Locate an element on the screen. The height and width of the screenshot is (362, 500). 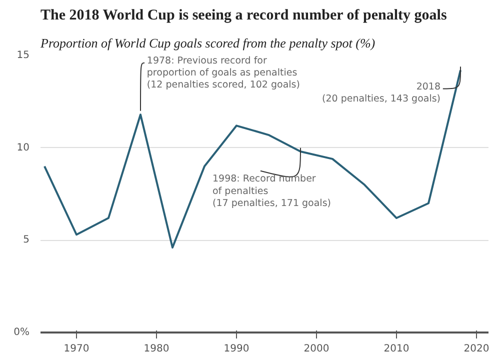
annotation: 2018 (20 penalties, 143 goals) is located at coordinates (381, 92).